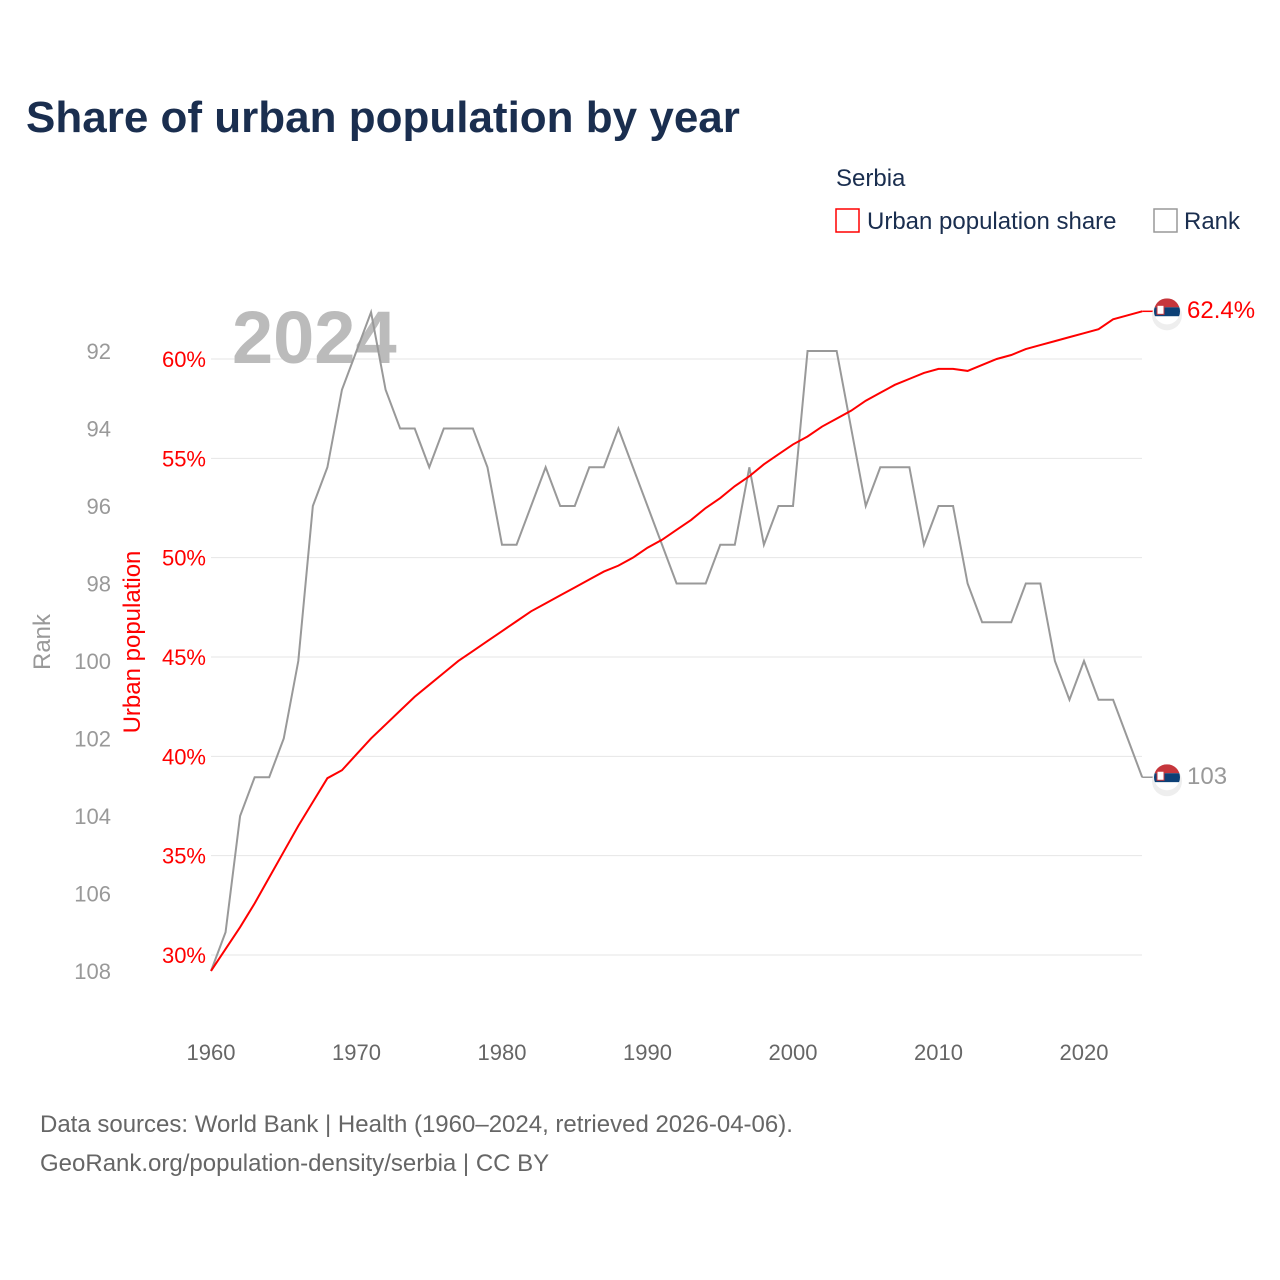 The width and height of the screenshot is (1280, 1280). Describe the element at coordinates (184, 756) in the screenshot. I see `left-tick-label: 40%` at that location.